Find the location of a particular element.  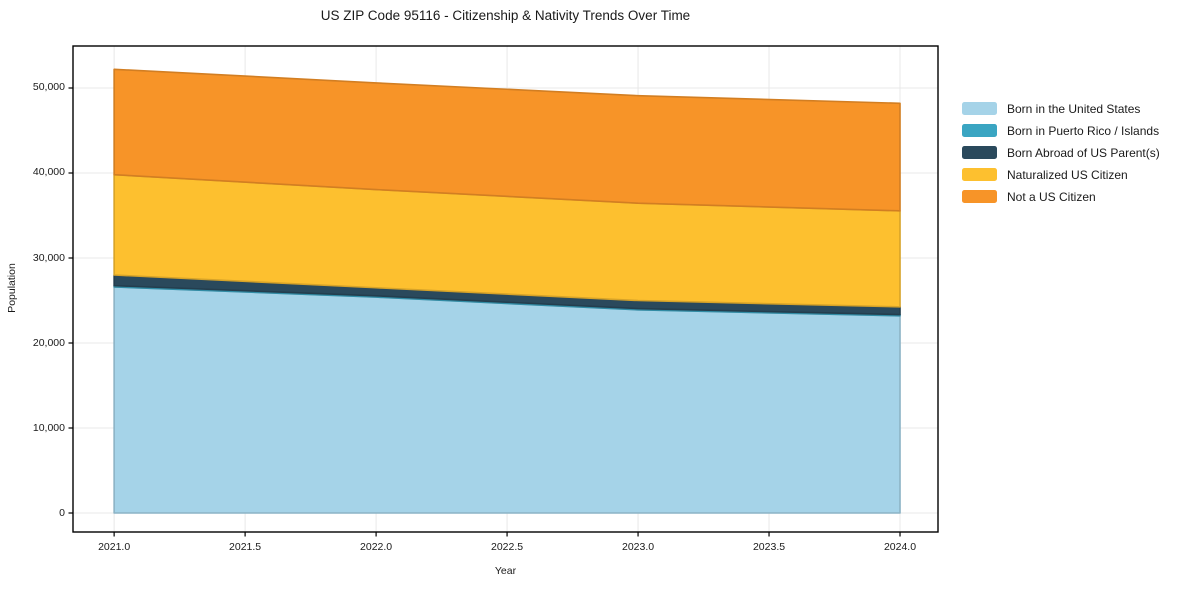

x-tick-label: 2022.5 is located at coordinates (507, 547).